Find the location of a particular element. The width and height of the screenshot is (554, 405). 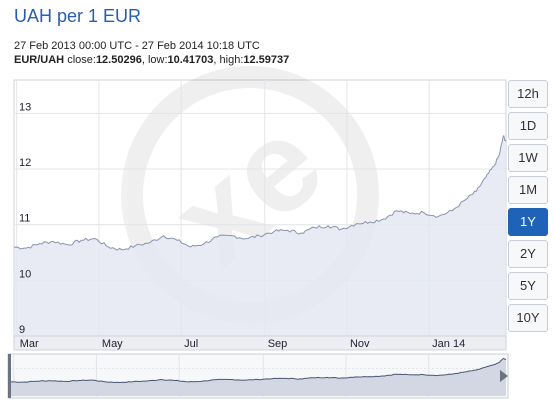

x-axis-band is located at coordinates (260, 343).